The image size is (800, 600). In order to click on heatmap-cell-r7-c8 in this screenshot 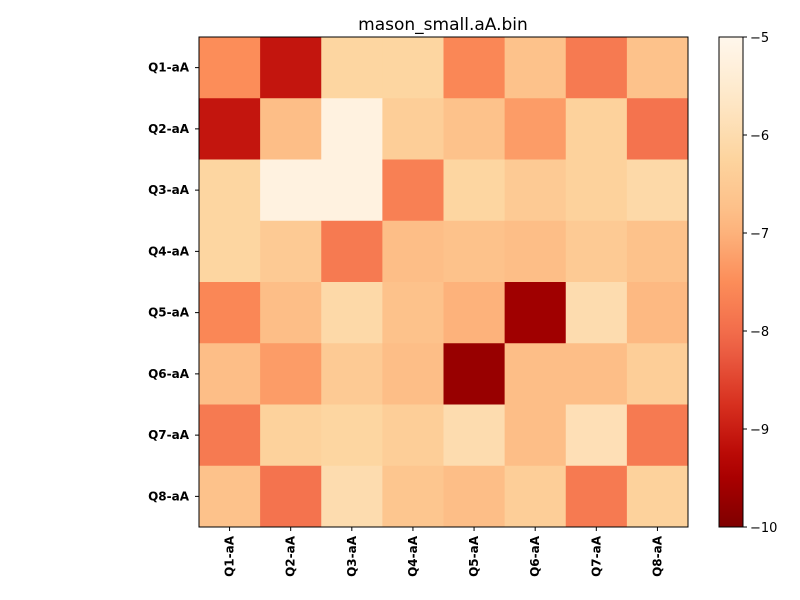, I will do `click(657, 435)`.